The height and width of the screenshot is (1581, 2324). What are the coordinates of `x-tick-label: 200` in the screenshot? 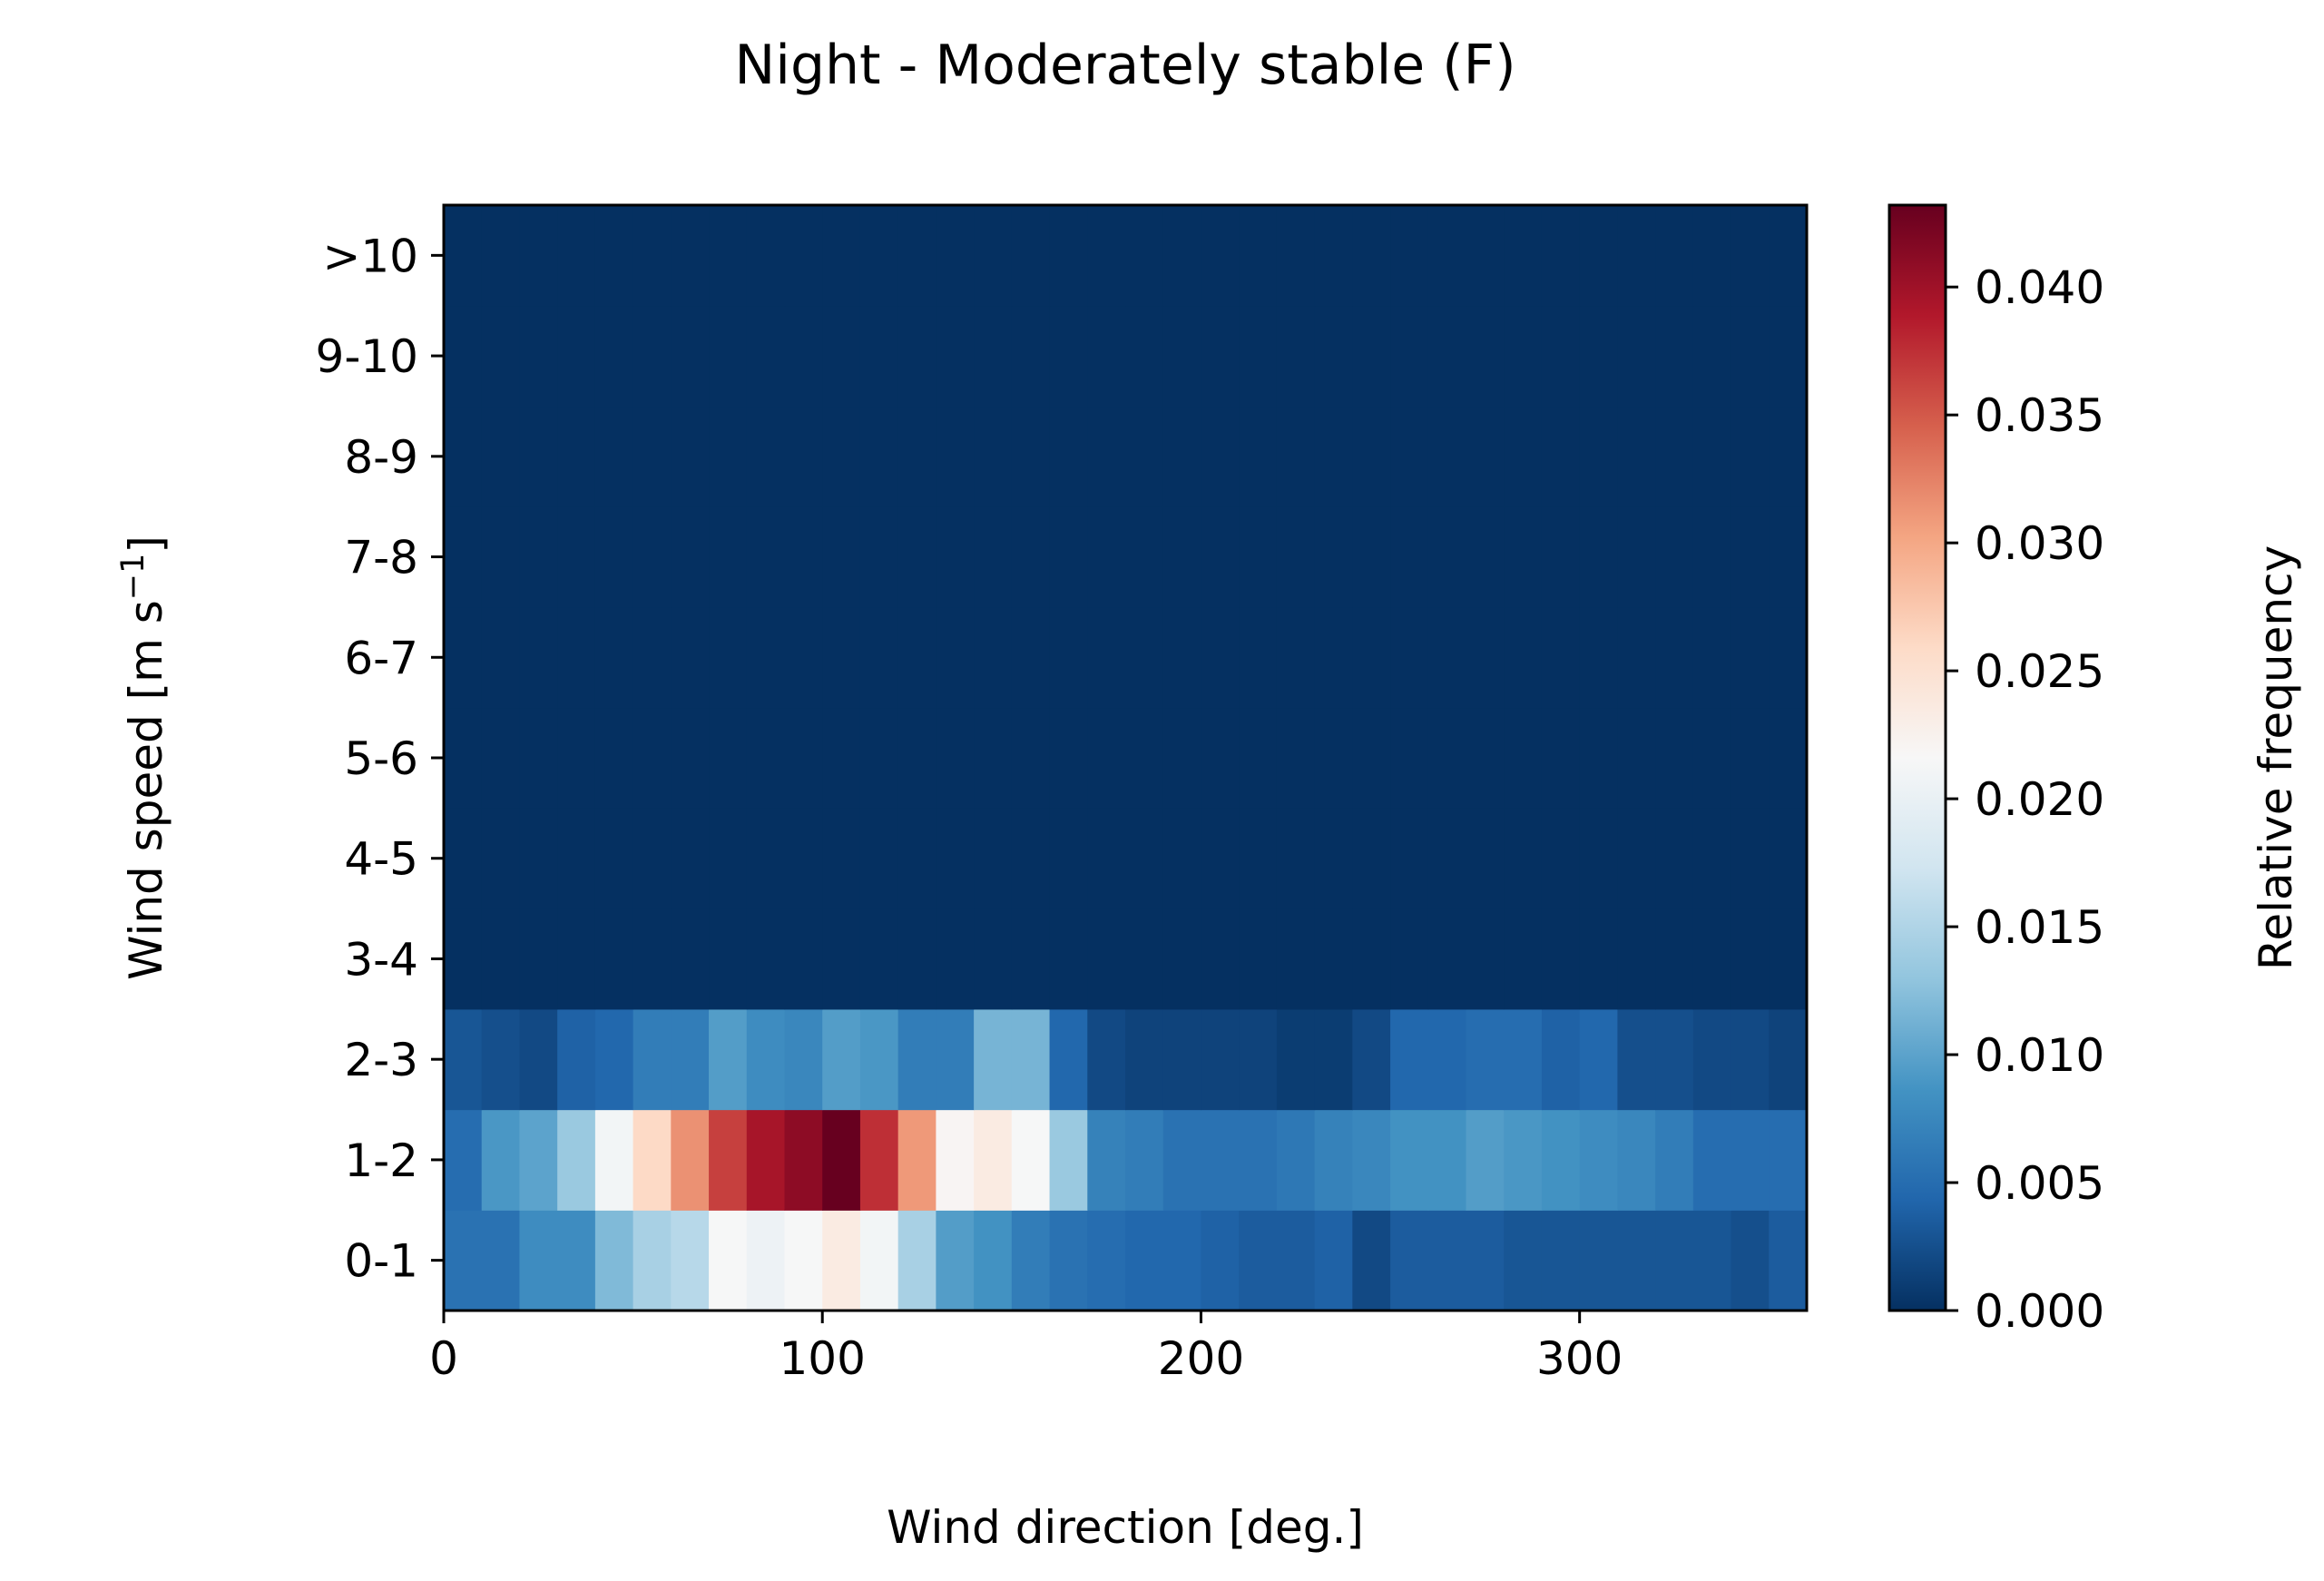 It's located at (1201, 1358).